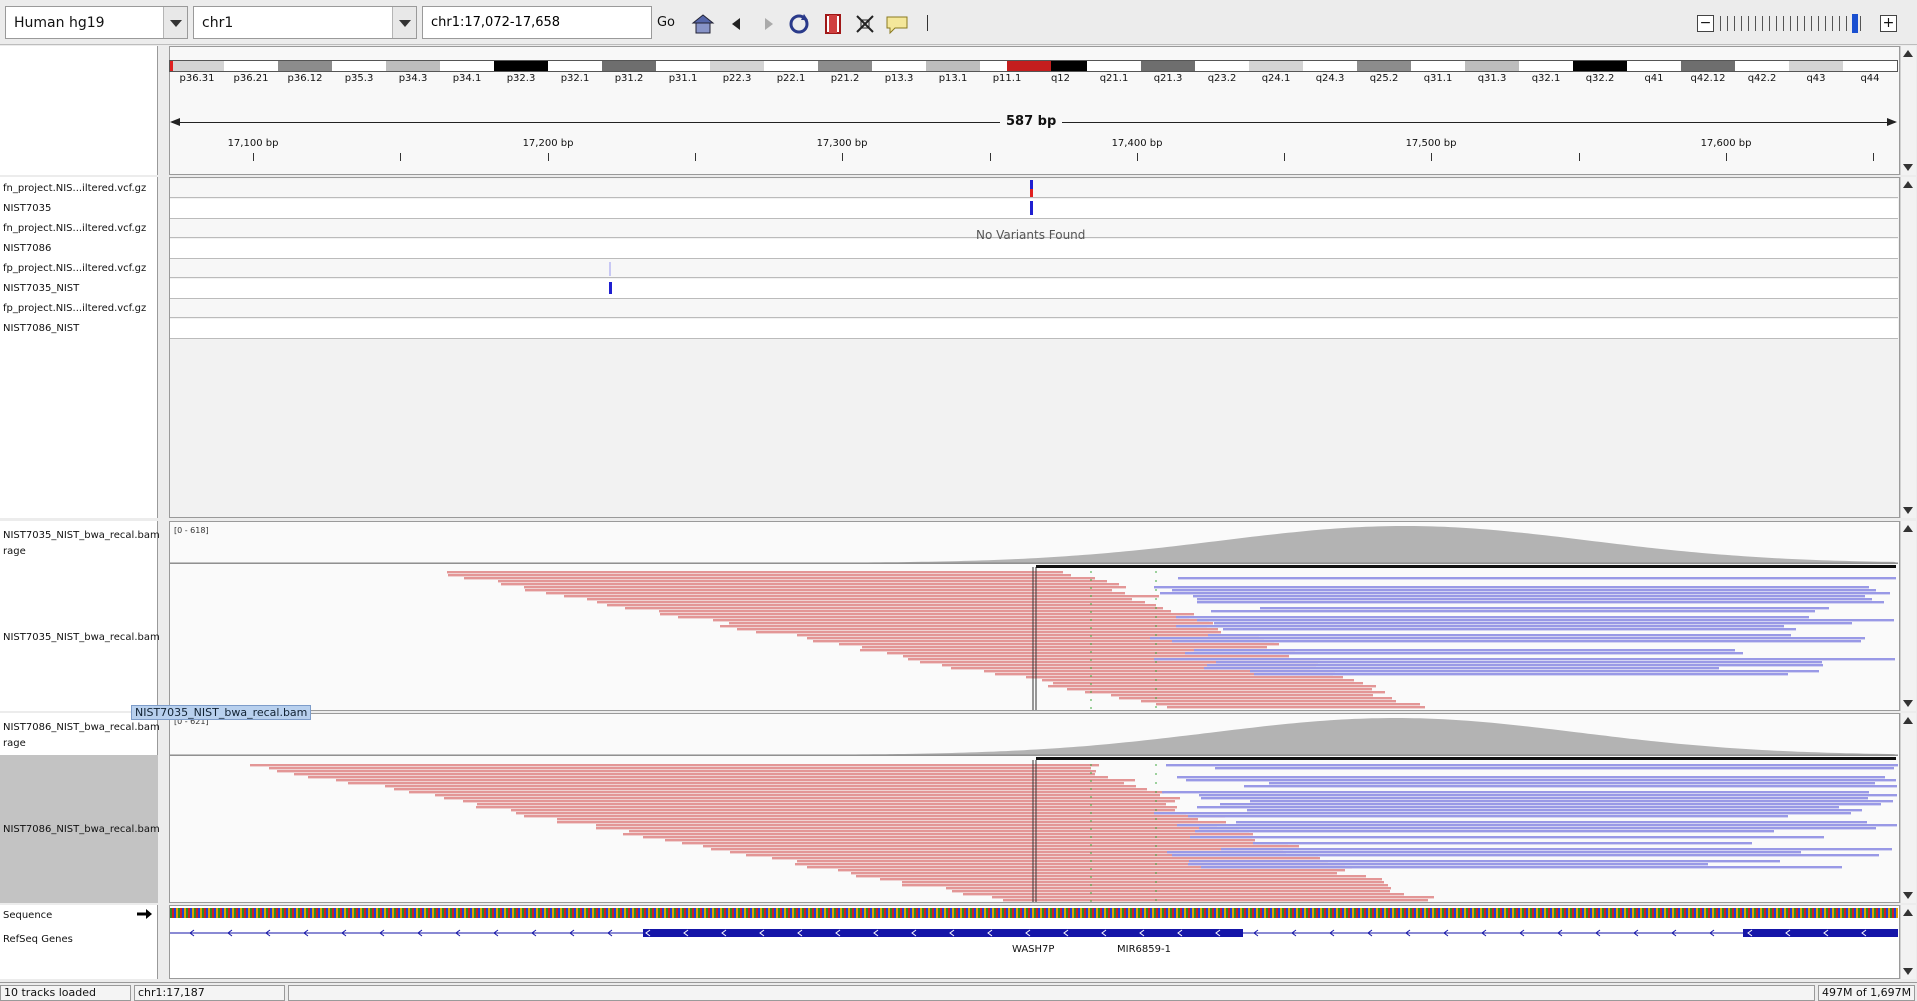 Image resolution: width=1917 pixels, height=1001 pixels. What do you see at coordinates (75, 308) in the screenshot?
I see `track-name-fp-7086-vcf: fp_project.NIS...iltered.vcf.gz` at bounding box center [75, 308].